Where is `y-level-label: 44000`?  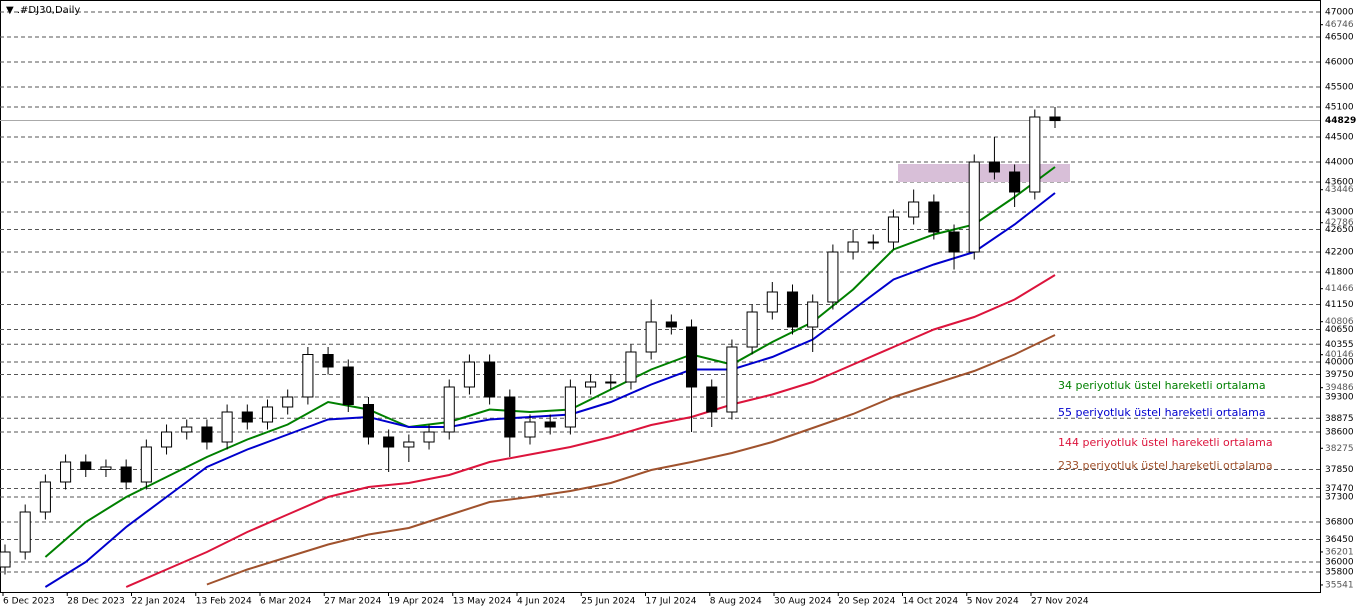 y-level-label: 44000 is located at coordinates (1339, 163).